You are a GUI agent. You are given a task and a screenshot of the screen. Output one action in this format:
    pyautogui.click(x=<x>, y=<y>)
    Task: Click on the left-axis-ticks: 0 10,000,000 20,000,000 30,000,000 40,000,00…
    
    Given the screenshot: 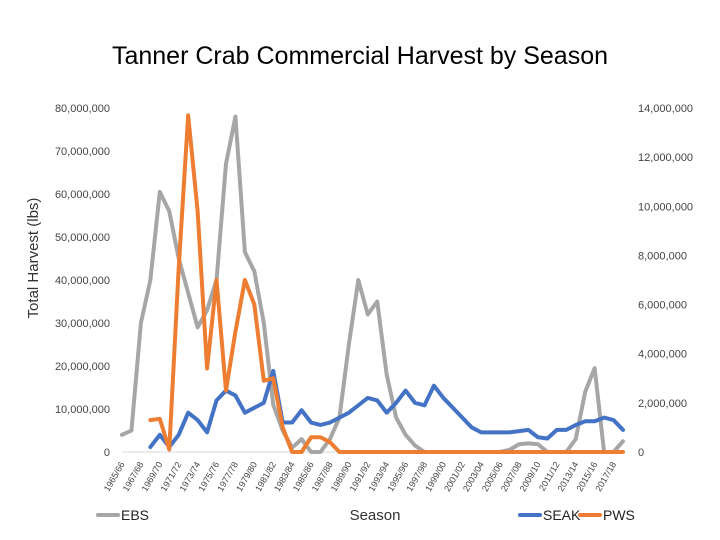 What is the action you would take?
    pyautogui.click(x=82, y=281)
    